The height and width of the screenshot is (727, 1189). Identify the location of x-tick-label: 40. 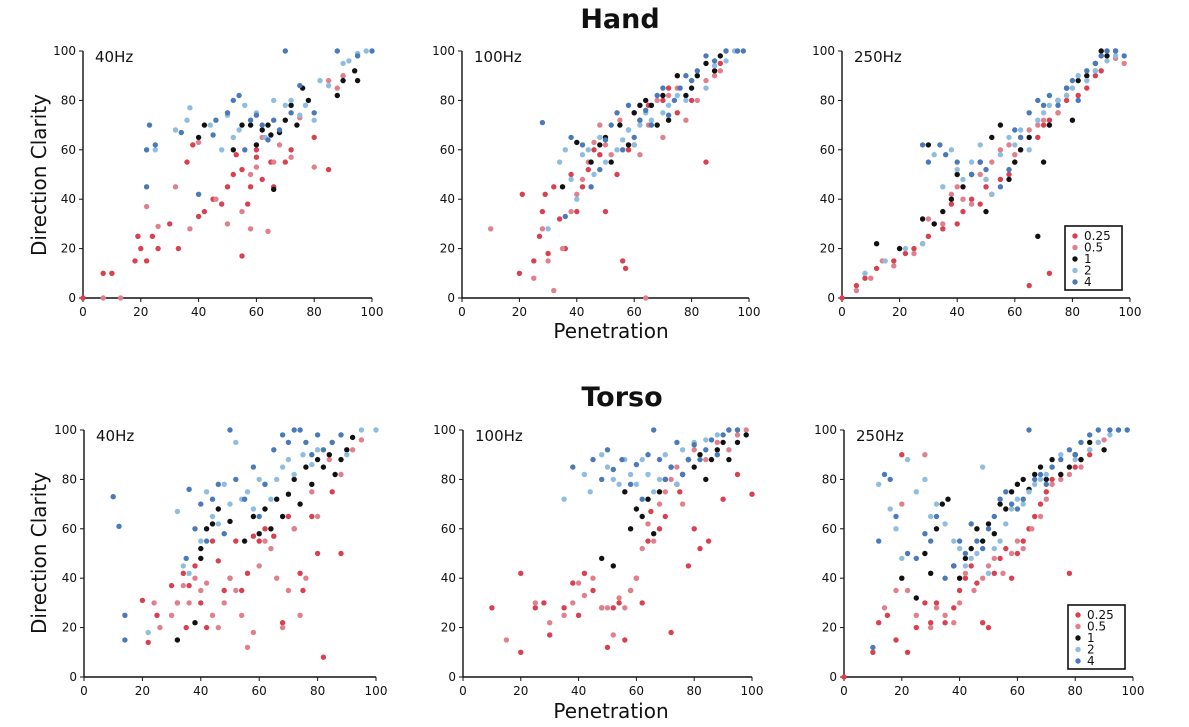
(200, 691).